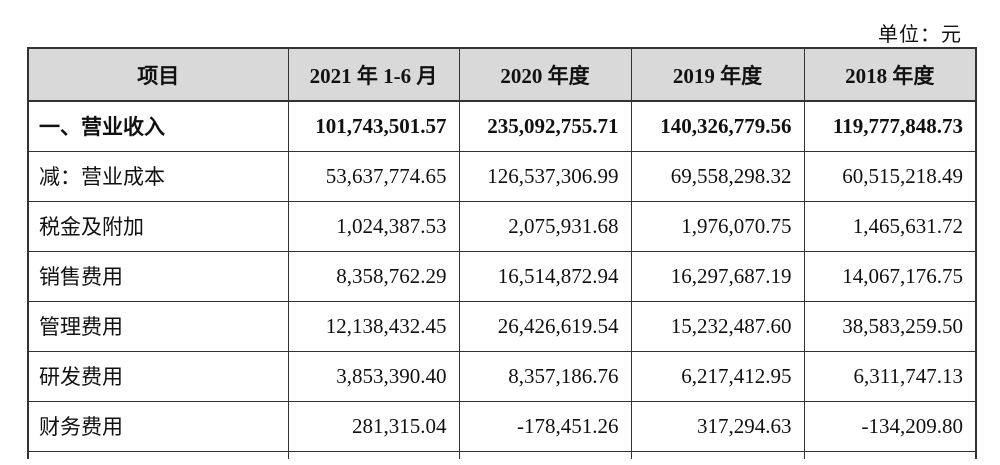 Image resolution: width=1000 pixels, height=465 pixels. What do you see at coordinates (545, 226) in the screenshot?
I see `value-cell: 2,075,931.68` at bounding box center [545, 226].